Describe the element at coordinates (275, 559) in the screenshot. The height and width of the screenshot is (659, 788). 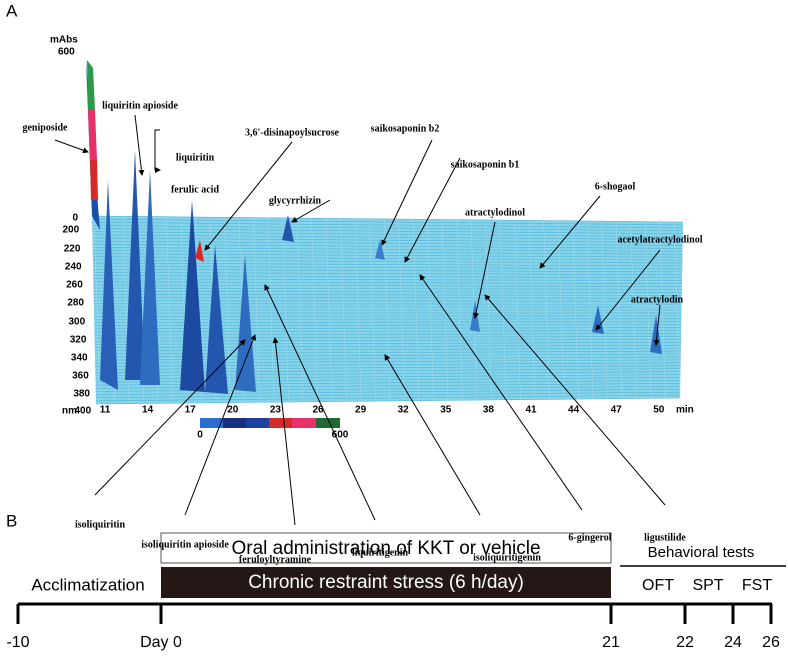
I see `compound-name: feruloyltyramine` at that location.